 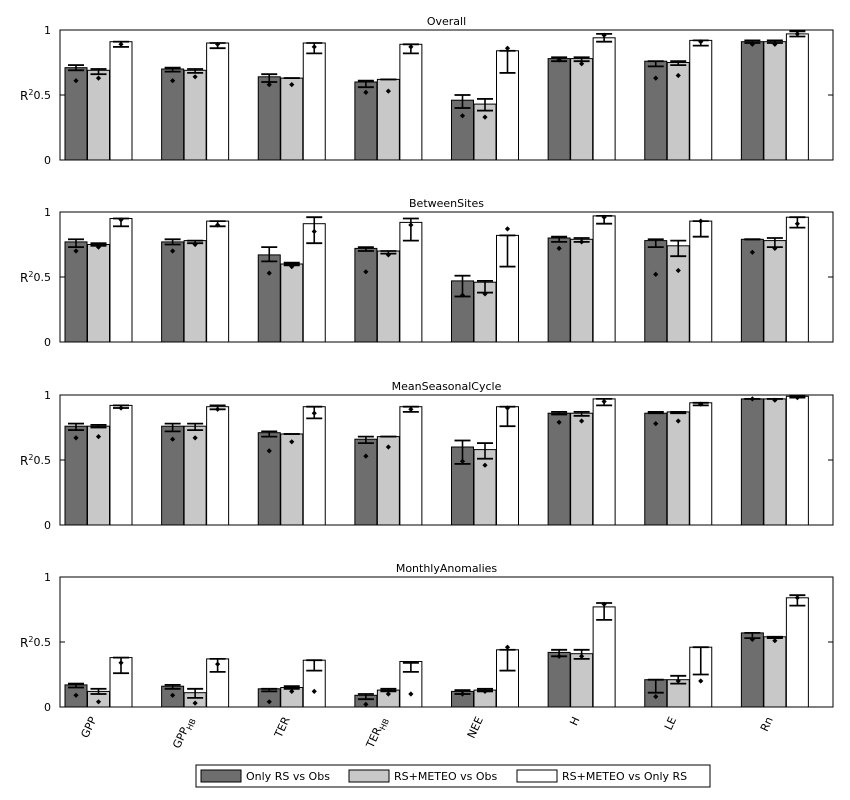 What do you see at coordinates (191, 724) in the screenshot?
I see `x-tick-label-subscript: HB` at bounding box center [191, 724].